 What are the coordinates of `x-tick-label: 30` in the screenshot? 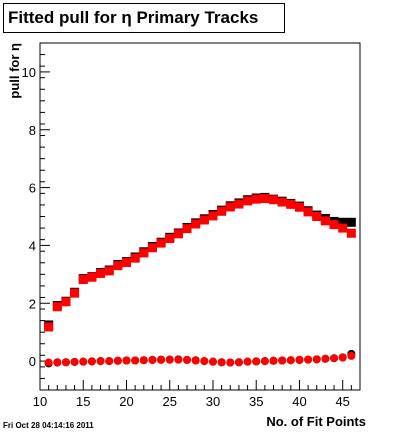 It's located at (213, 401).